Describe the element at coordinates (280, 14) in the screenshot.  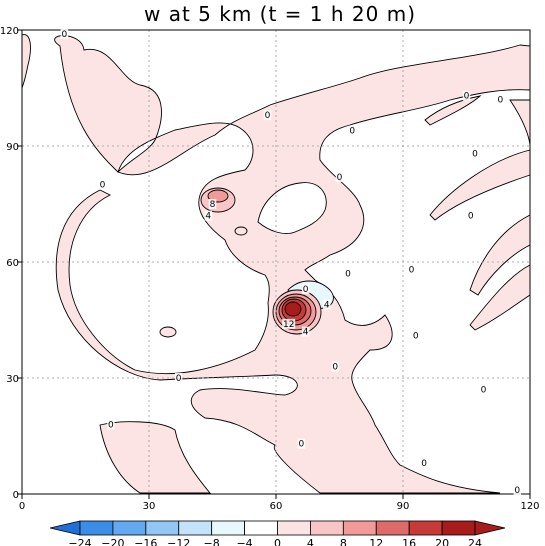
I see `chart-title: w at 5 km (t = 1 h 20 m)` at that location.